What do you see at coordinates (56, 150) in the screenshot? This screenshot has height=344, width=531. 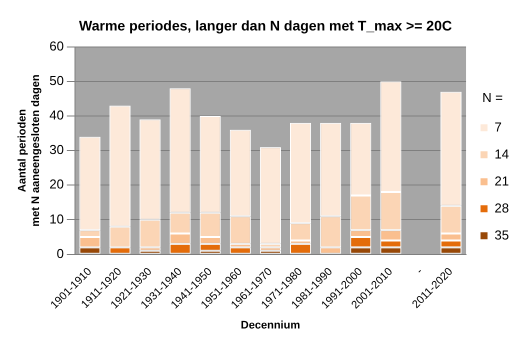 I see `y-tick-label: 30` at bounding box center [56, 150].